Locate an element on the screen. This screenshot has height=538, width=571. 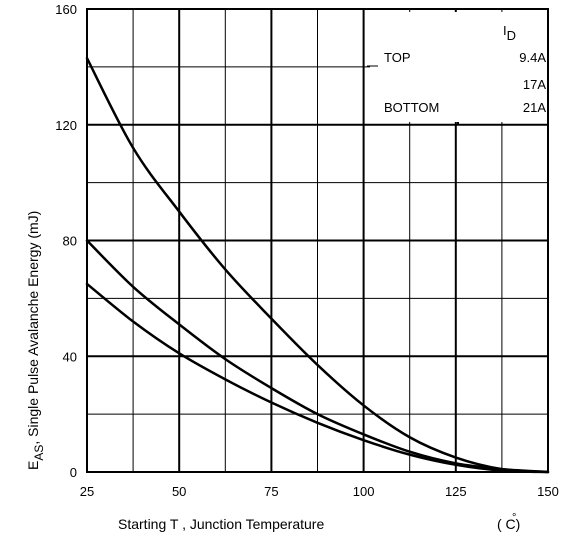
x-tick-label: 25 is located at coordinates (87, 491).